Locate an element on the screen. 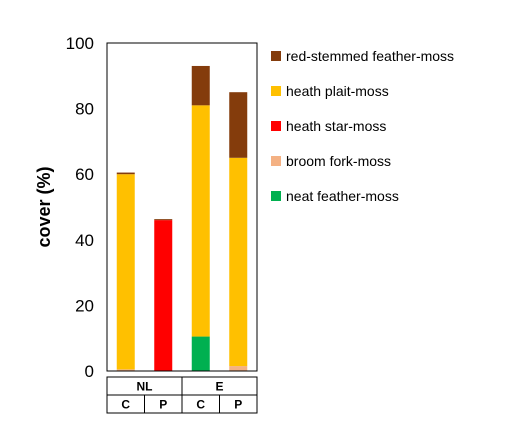  legend-label-neat-feather-moss: neat feather-moss is located at coordinates (342, 196).